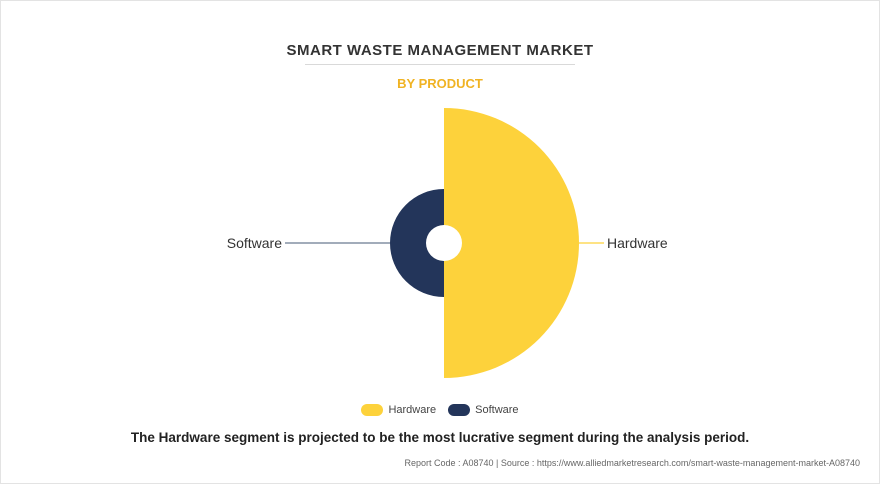  I want to click on chart-subtitle: BY PRODUCT, so click(440, 83).